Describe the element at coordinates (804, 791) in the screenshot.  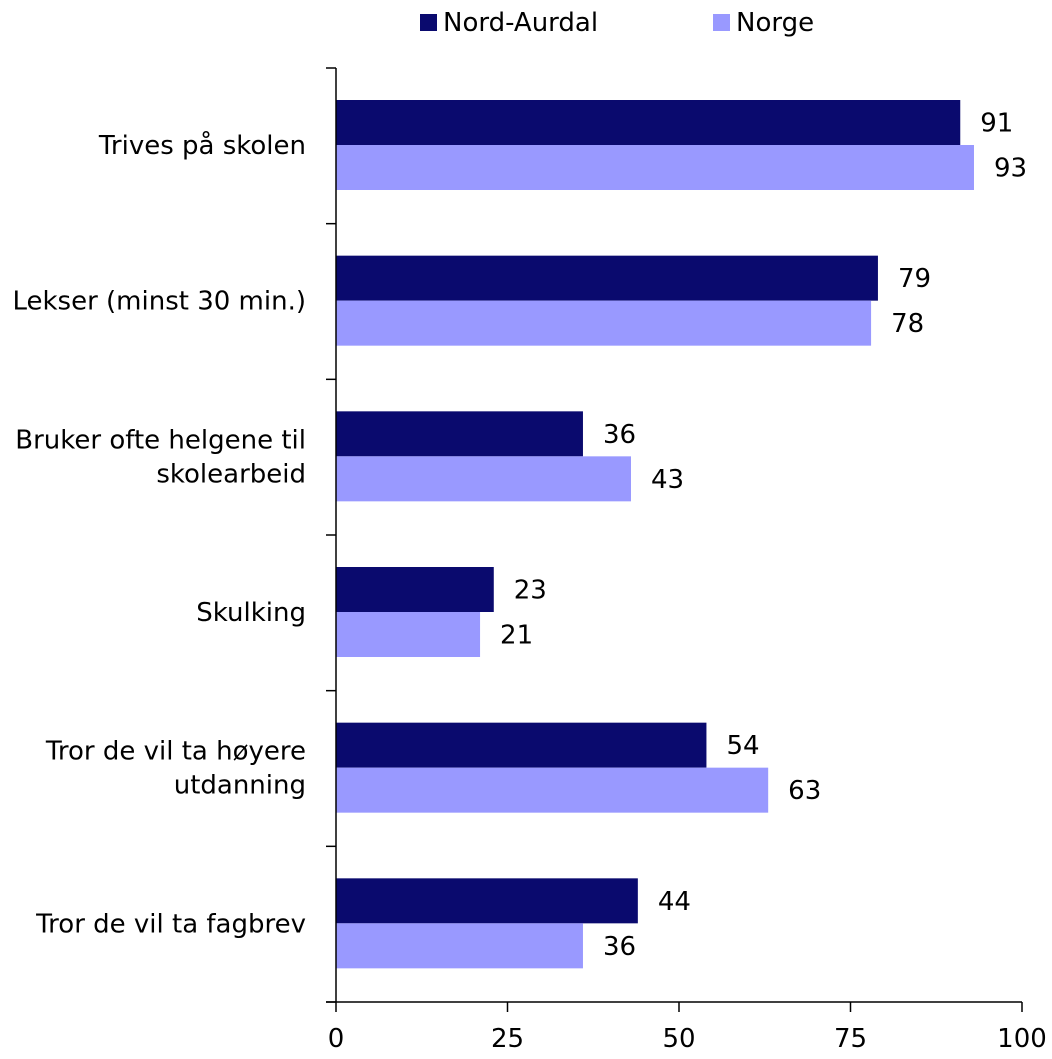
I see `value-label: 63` at that location.